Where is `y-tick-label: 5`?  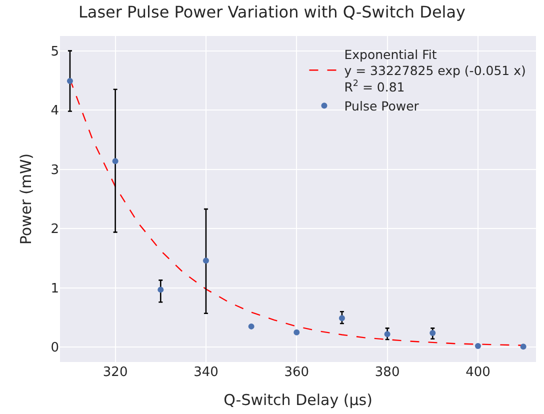 y-tick-label: 5 is located at coordinates (54, 52).